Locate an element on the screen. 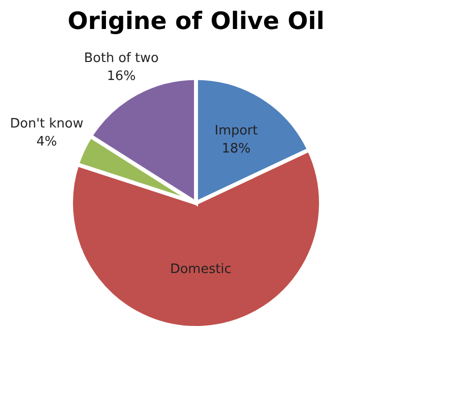 This screenshot has width=475, height=400. data-label: 18% is located at coordinates (236, 149).